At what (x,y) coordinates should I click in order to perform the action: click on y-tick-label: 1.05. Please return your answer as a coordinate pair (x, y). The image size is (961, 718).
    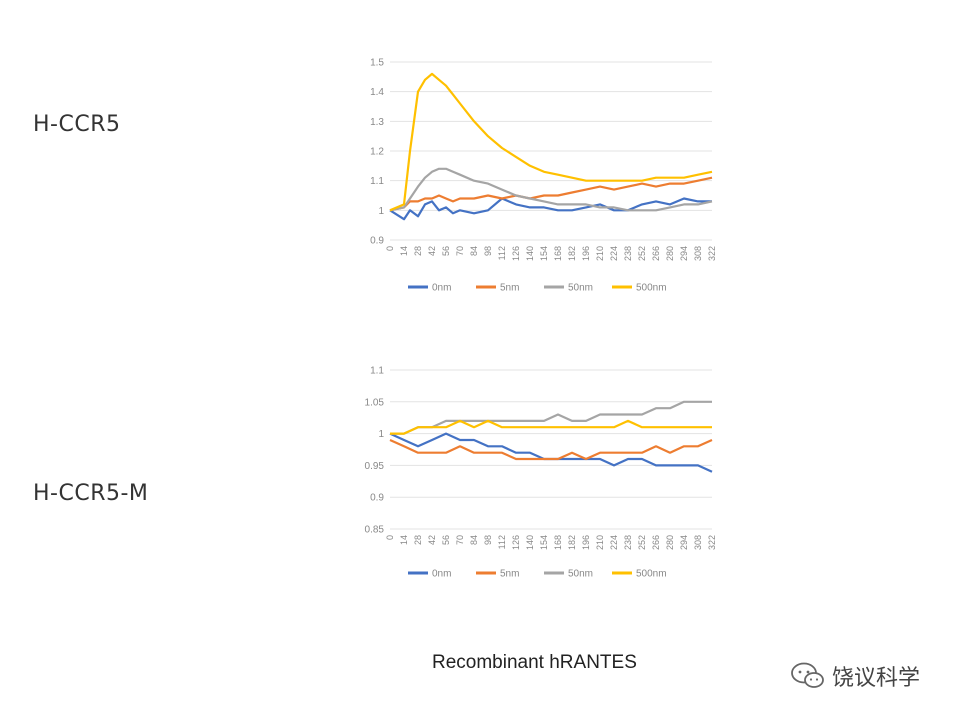
    Looking at the image, I should click on (375, 402).